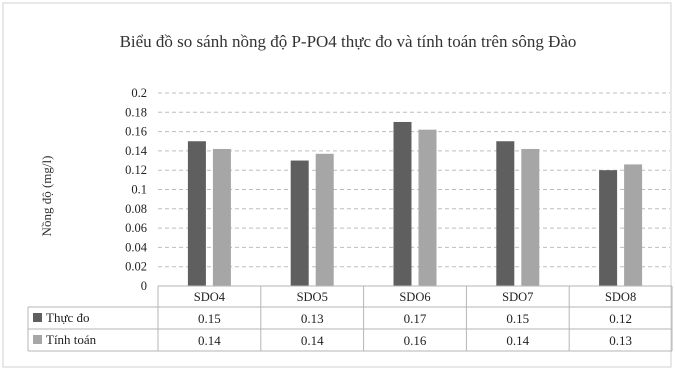 The width and height of the screenshot is (675, 372). Describe the element at coordinates (414, 297) in the screenshot. I see `x-tick-label: SDO6` at that location.